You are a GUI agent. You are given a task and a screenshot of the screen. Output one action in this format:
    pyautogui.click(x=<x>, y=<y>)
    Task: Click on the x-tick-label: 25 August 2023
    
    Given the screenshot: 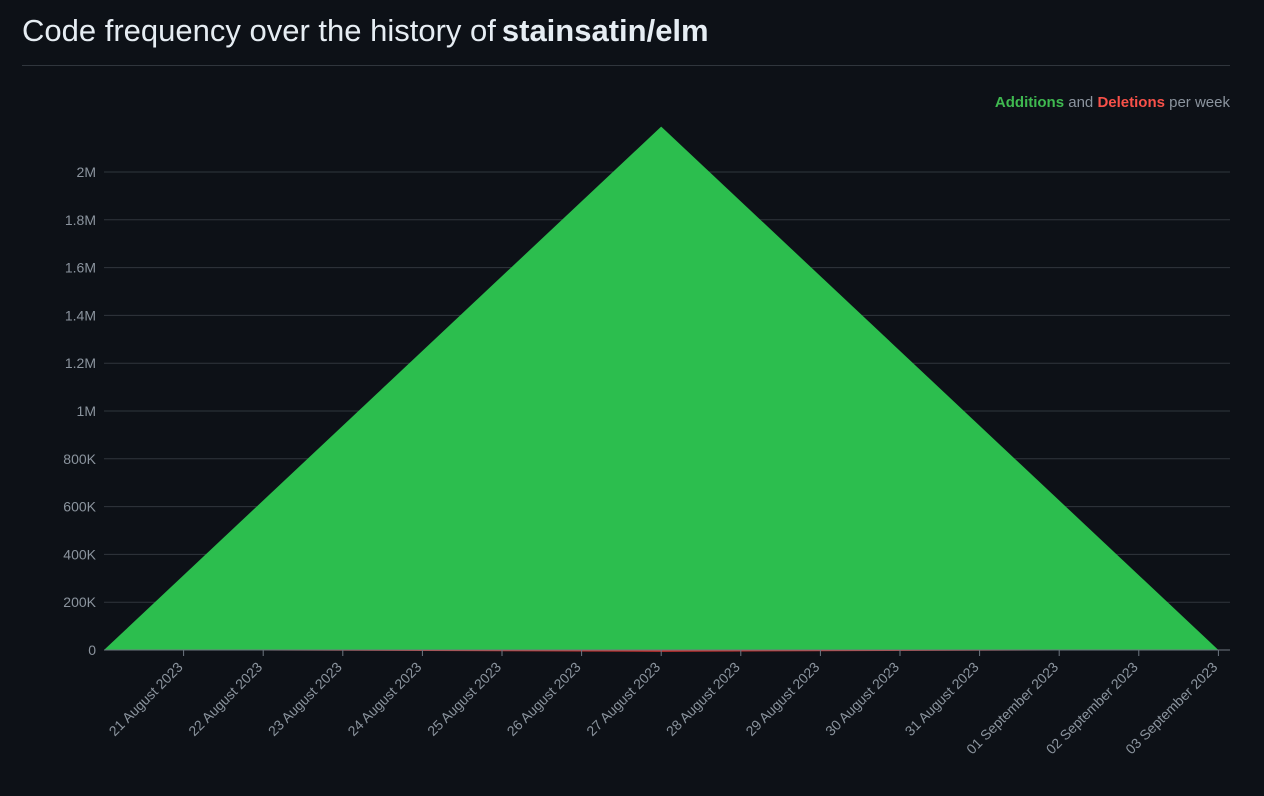 What is the action you would take?
    pyautogui.click(x=464, y=699)
    